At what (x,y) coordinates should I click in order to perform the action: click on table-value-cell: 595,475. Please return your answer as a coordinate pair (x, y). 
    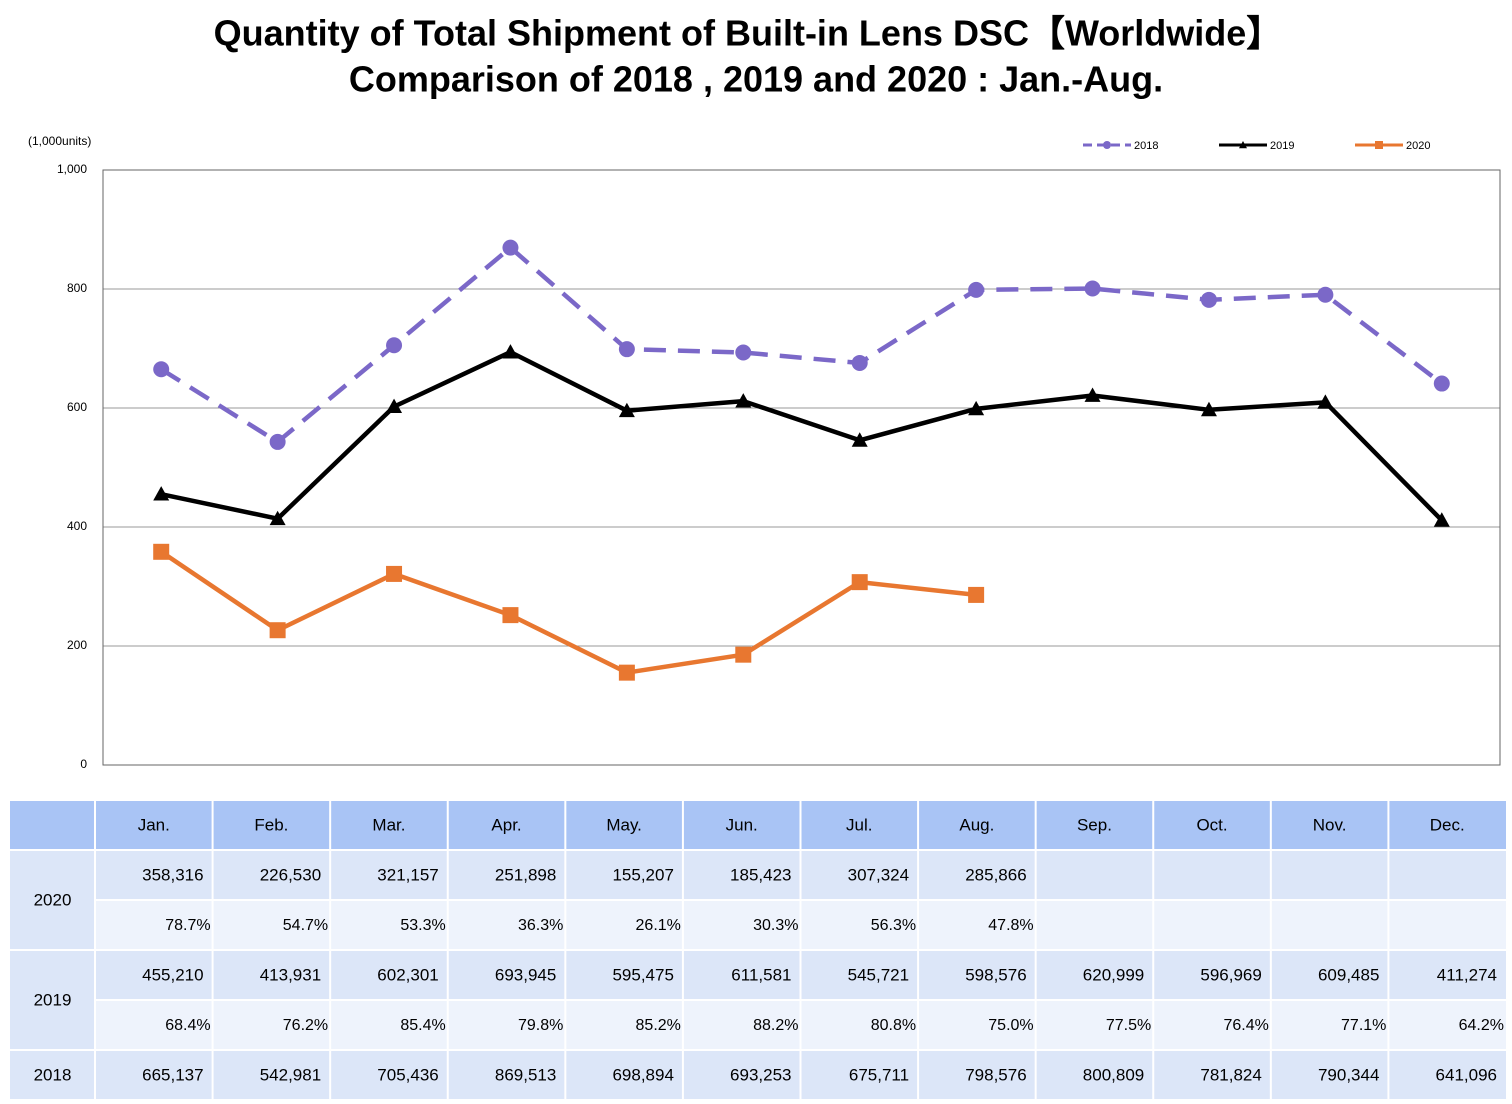
    Looking at the image, I should click on (642, 974).